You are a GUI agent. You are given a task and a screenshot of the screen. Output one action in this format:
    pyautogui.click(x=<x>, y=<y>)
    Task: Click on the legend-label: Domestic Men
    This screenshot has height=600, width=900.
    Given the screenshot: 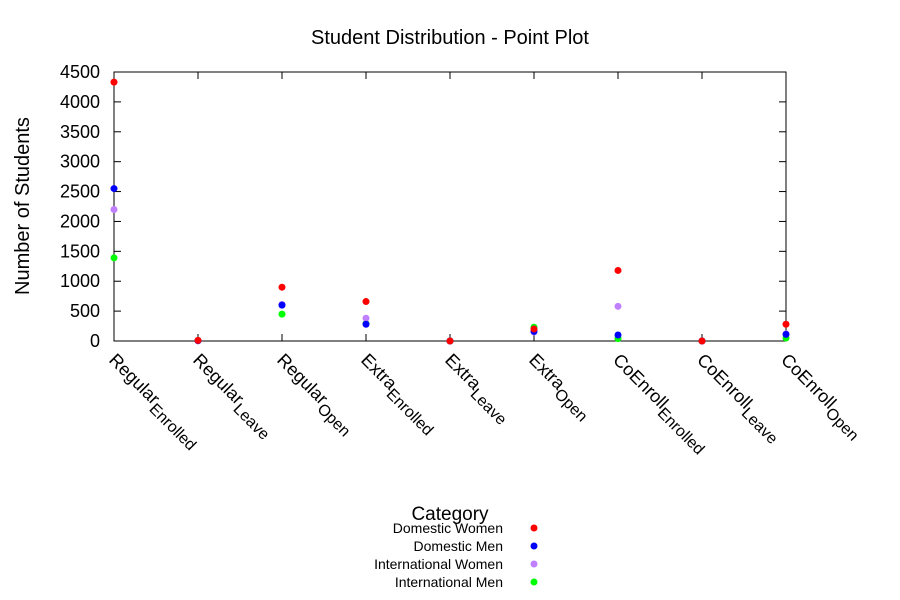 What is the action you would take?
    pyautogui.click(x=458, y=546)
    